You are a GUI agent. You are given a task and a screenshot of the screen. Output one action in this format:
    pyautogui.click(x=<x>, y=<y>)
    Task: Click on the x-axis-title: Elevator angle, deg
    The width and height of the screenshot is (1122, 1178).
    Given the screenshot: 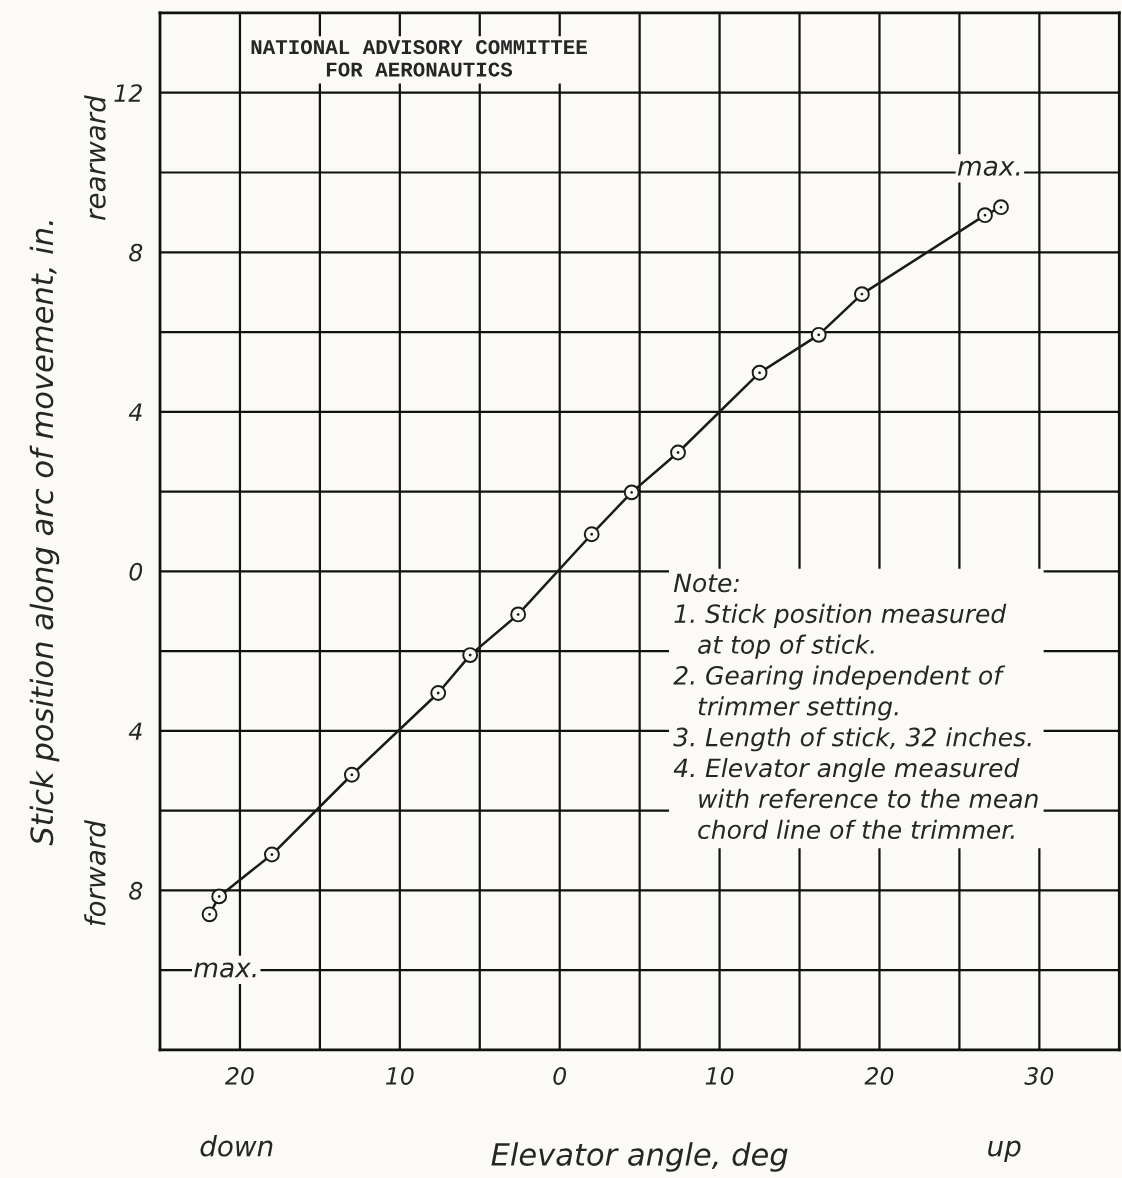 What is the action you would take?
    pyautogui.click(x=639, y=1157)
    